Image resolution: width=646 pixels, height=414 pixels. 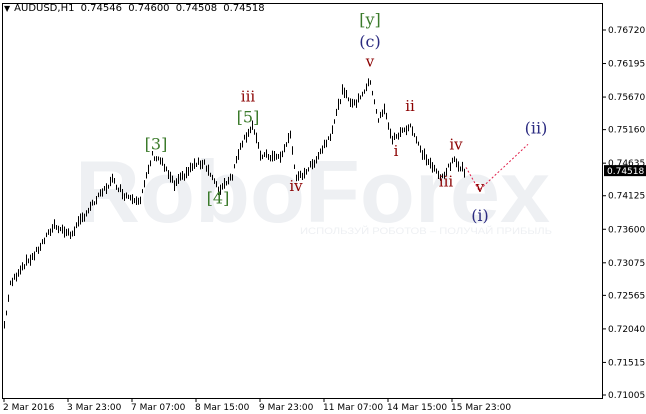 I want to click on x-tick-label: 15 Mar 23:00, so click(x=481, y=408).